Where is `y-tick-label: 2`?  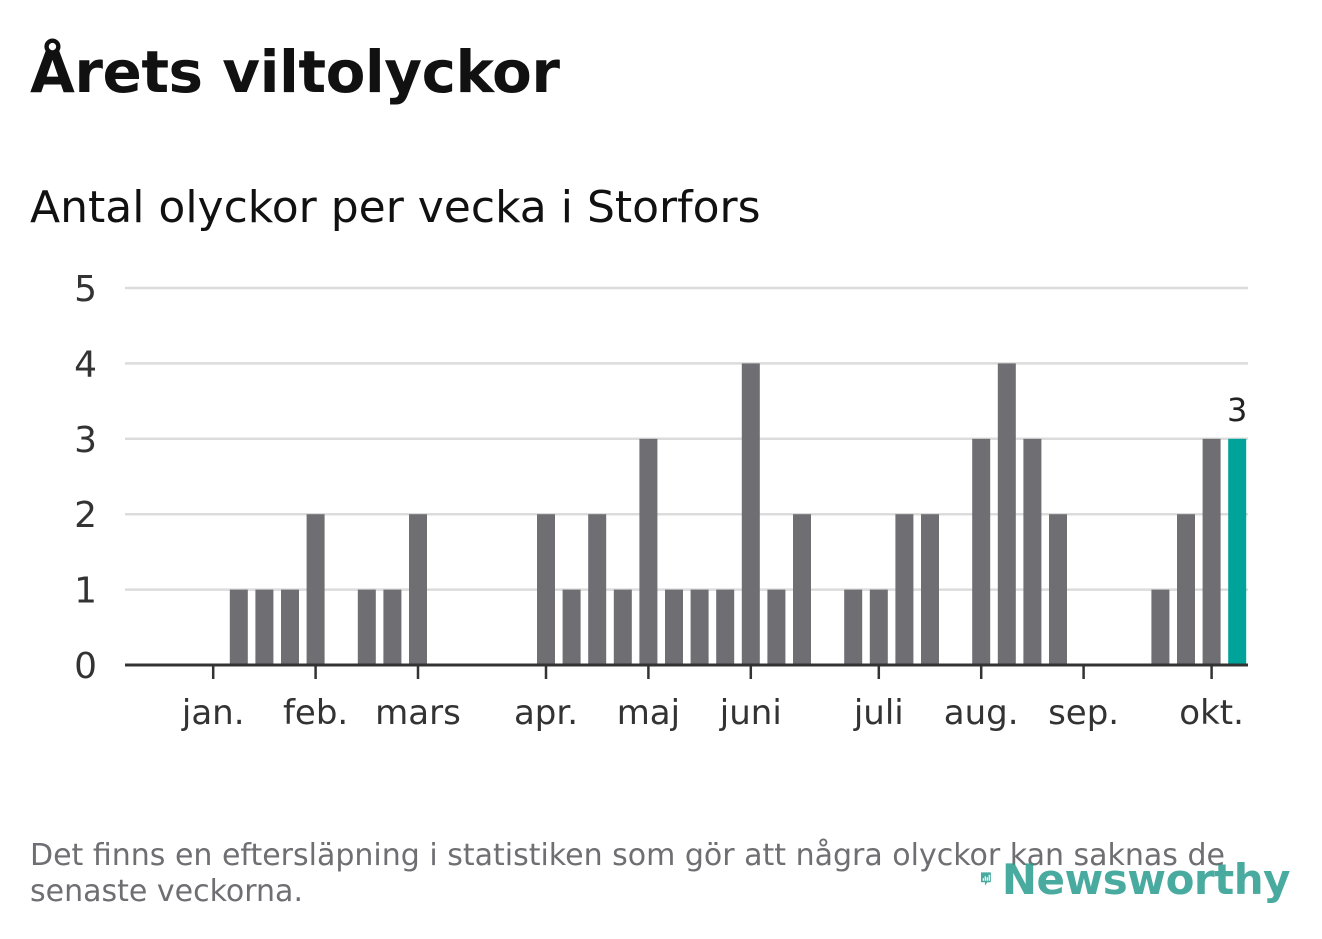
y-tick-label: 2 is located at coordinates (85, 515).